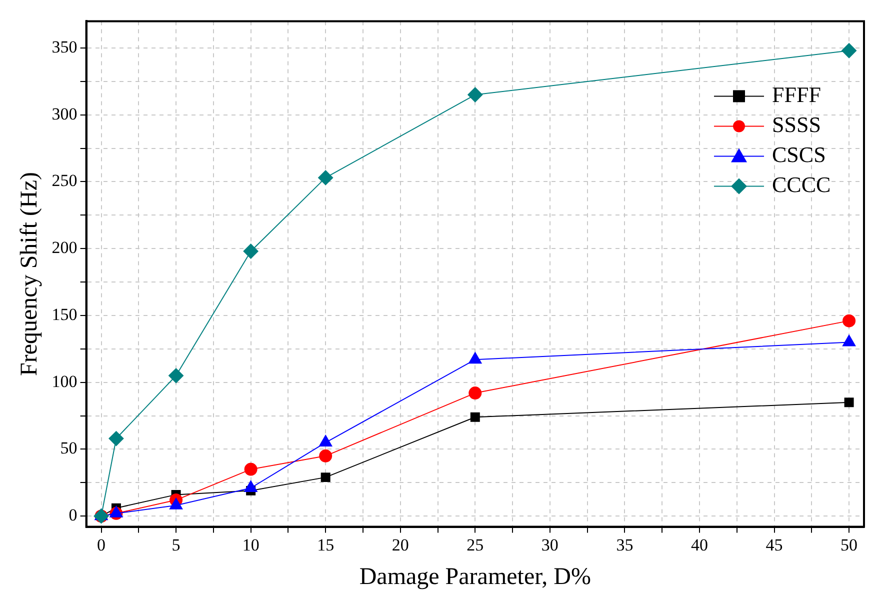  Describe the element at coordinates (69, 448) in the screenshot. I see `y-tick-label: 50` at that location.